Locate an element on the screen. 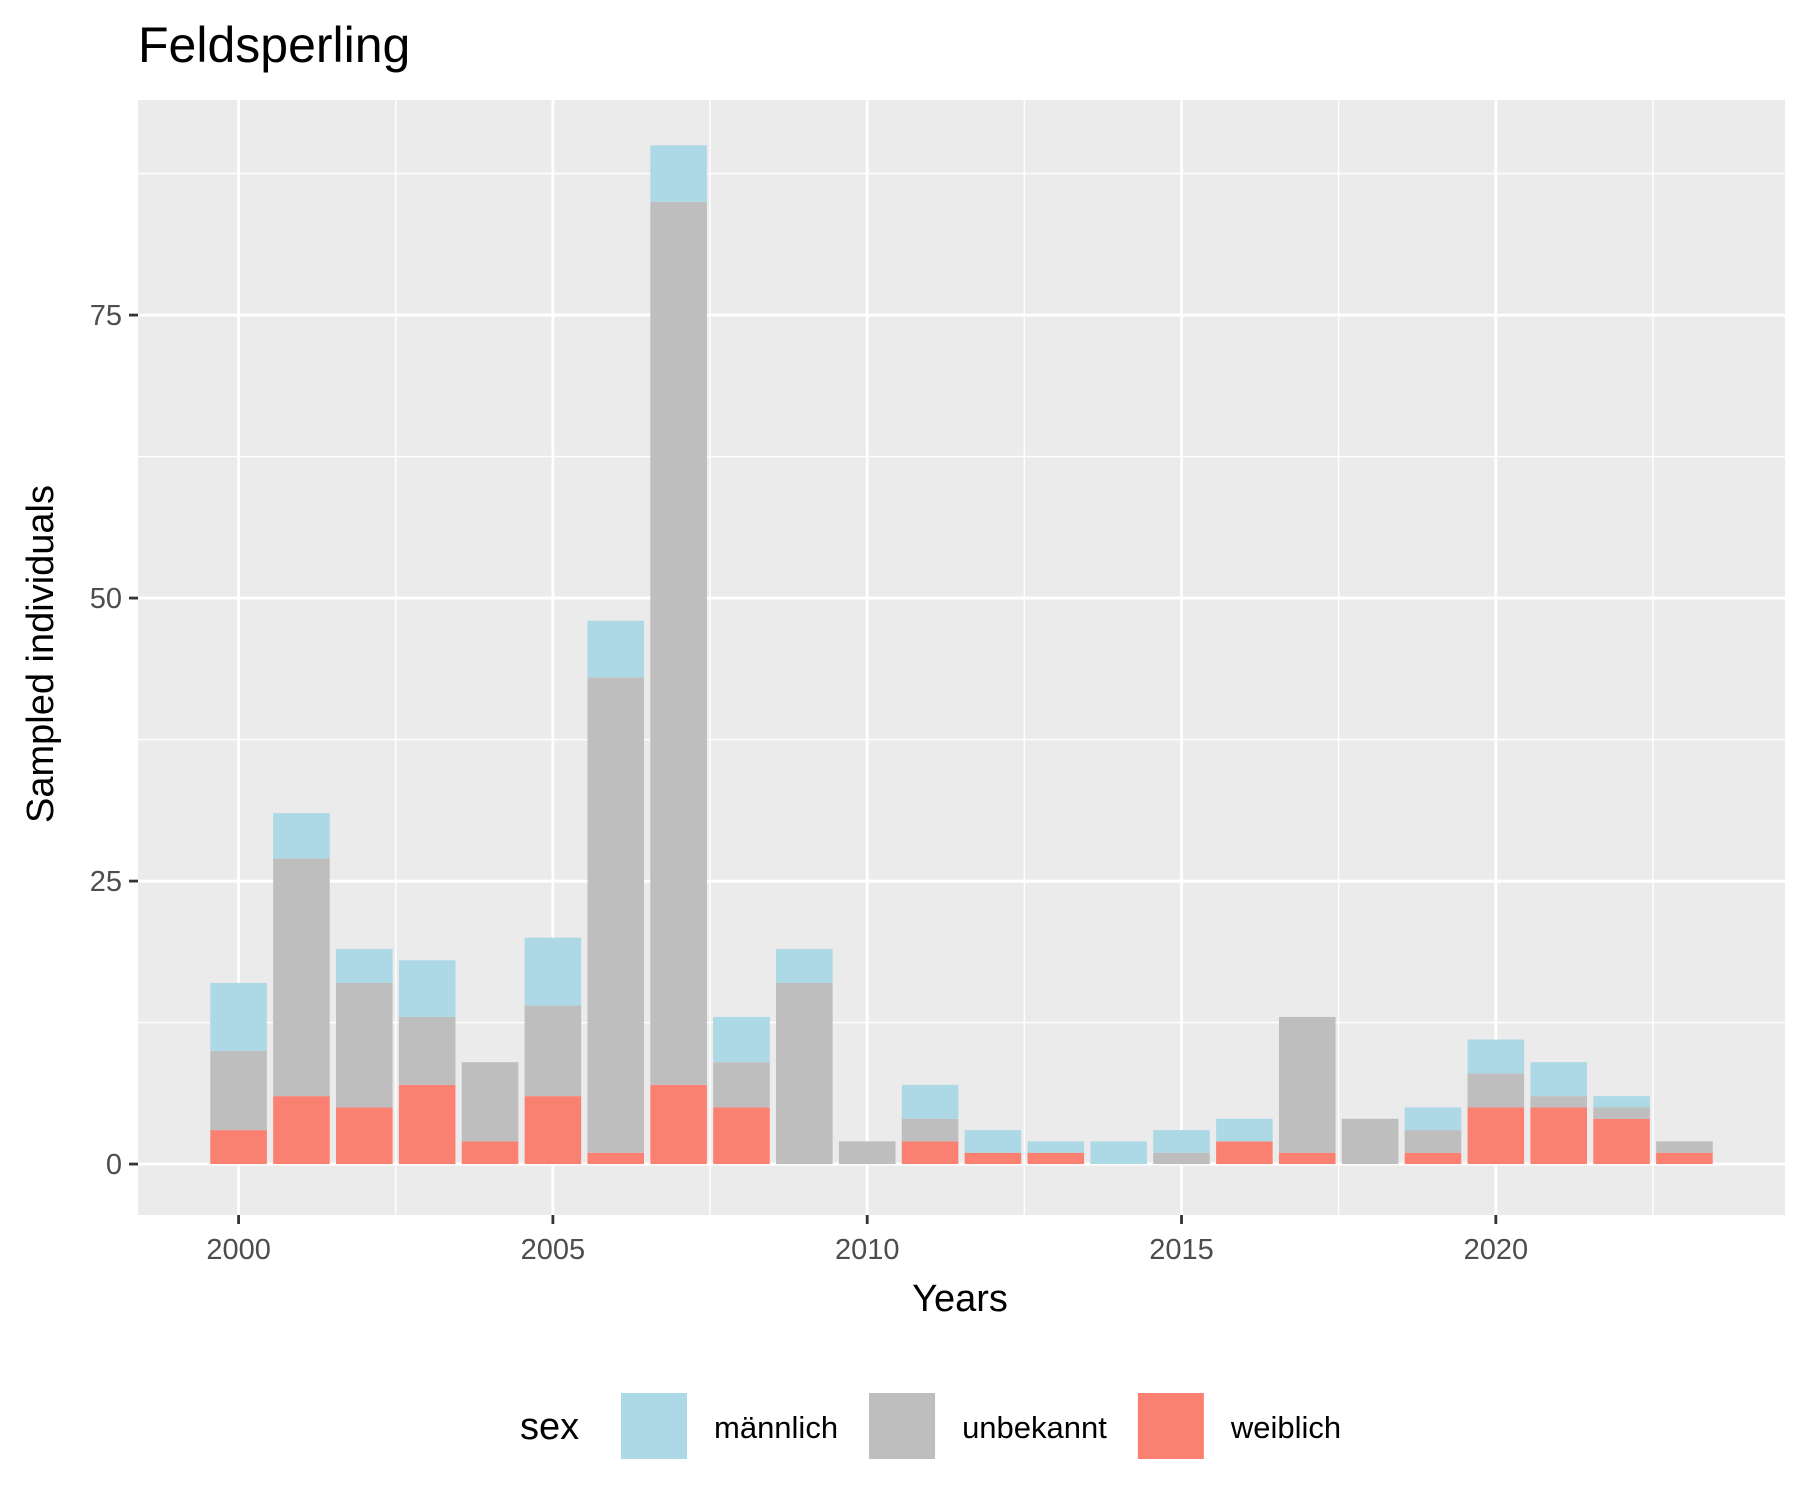 The image size is (1800, 1500). bar-männlich-2003 is located at coordinates (427, 988).